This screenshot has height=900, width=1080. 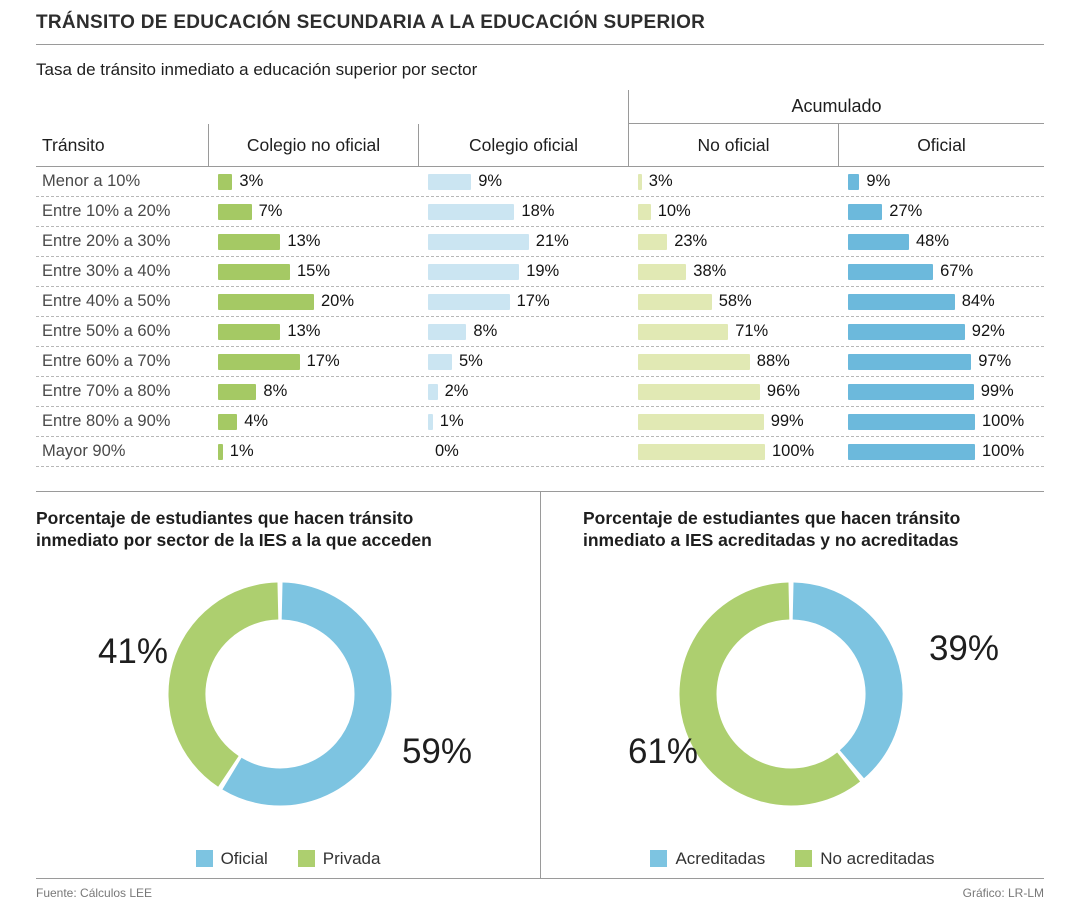 I want to click on column-header-colegio-no-oficial: Colegio no oficial, so click(x=313, y=145).